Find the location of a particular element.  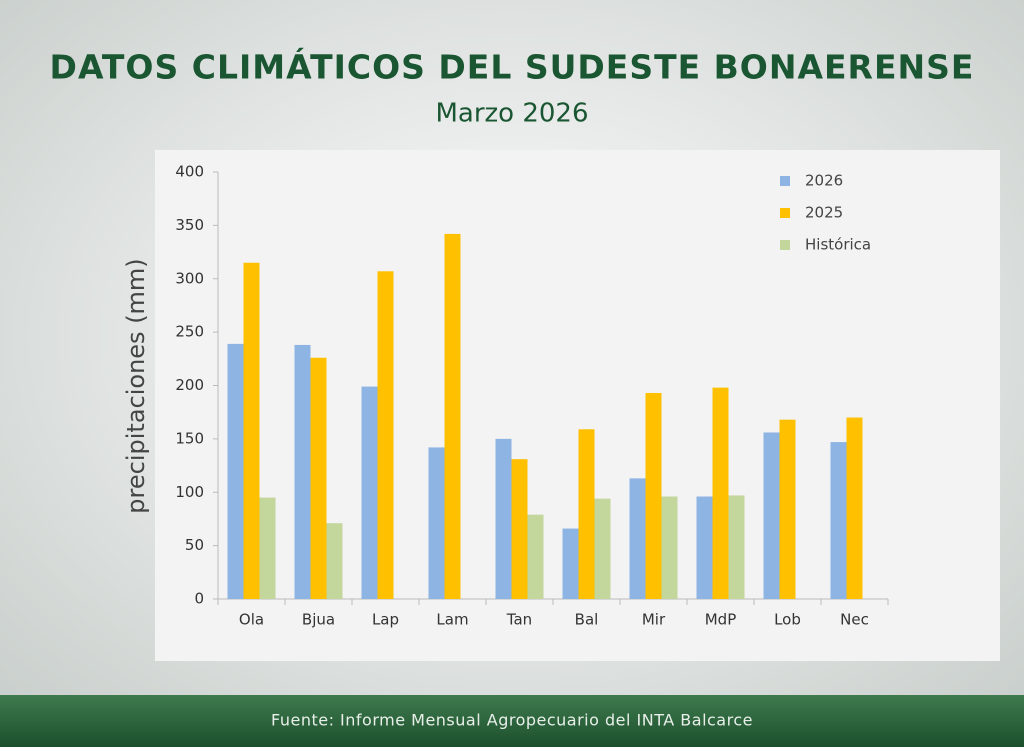

y-tick-label: 400 is located at coordinates (189, 172).